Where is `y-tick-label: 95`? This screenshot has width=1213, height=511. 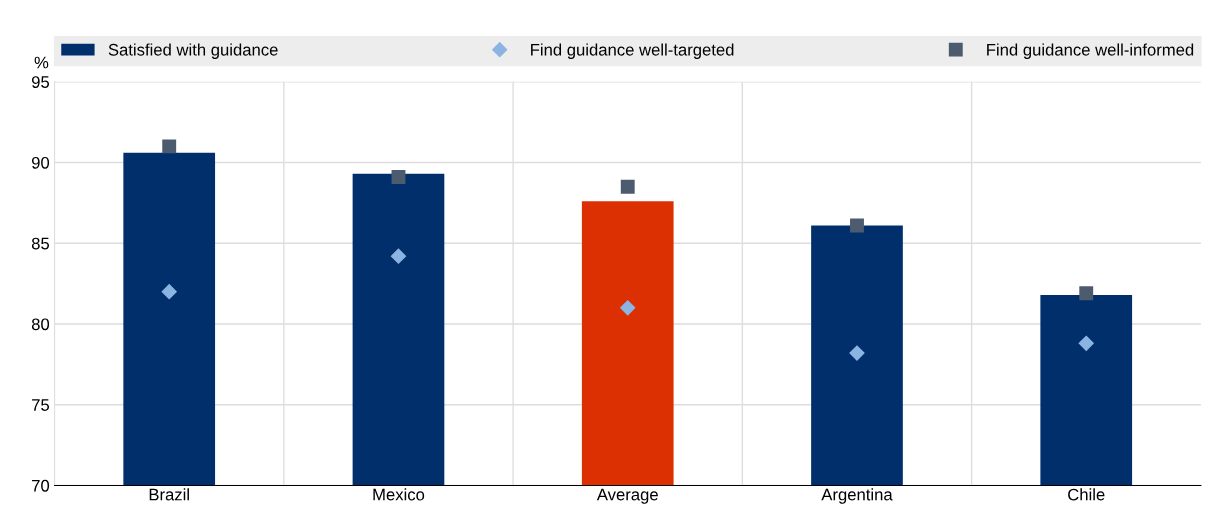
y-tick-label: 95 is located at coordinates (40, 82).